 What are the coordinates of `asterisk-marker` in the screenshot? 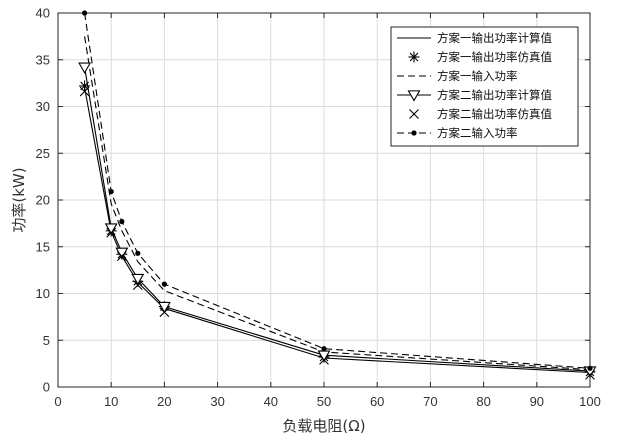 It's located at (414, 57).